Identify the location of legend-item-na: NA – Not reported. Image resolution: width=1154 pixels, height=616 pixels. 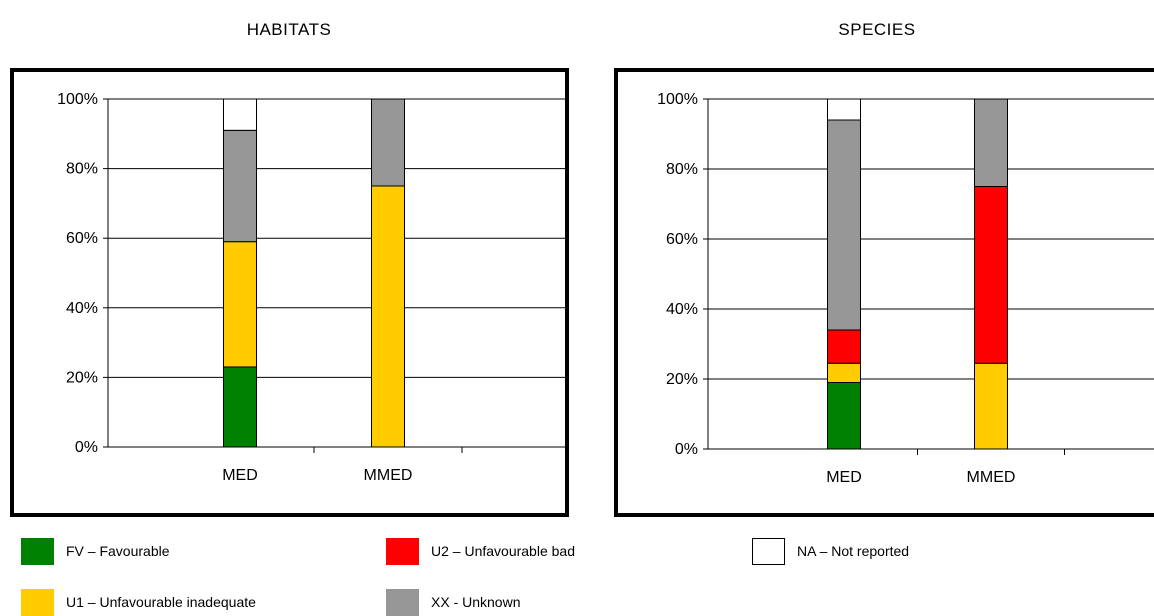
(830, 551).